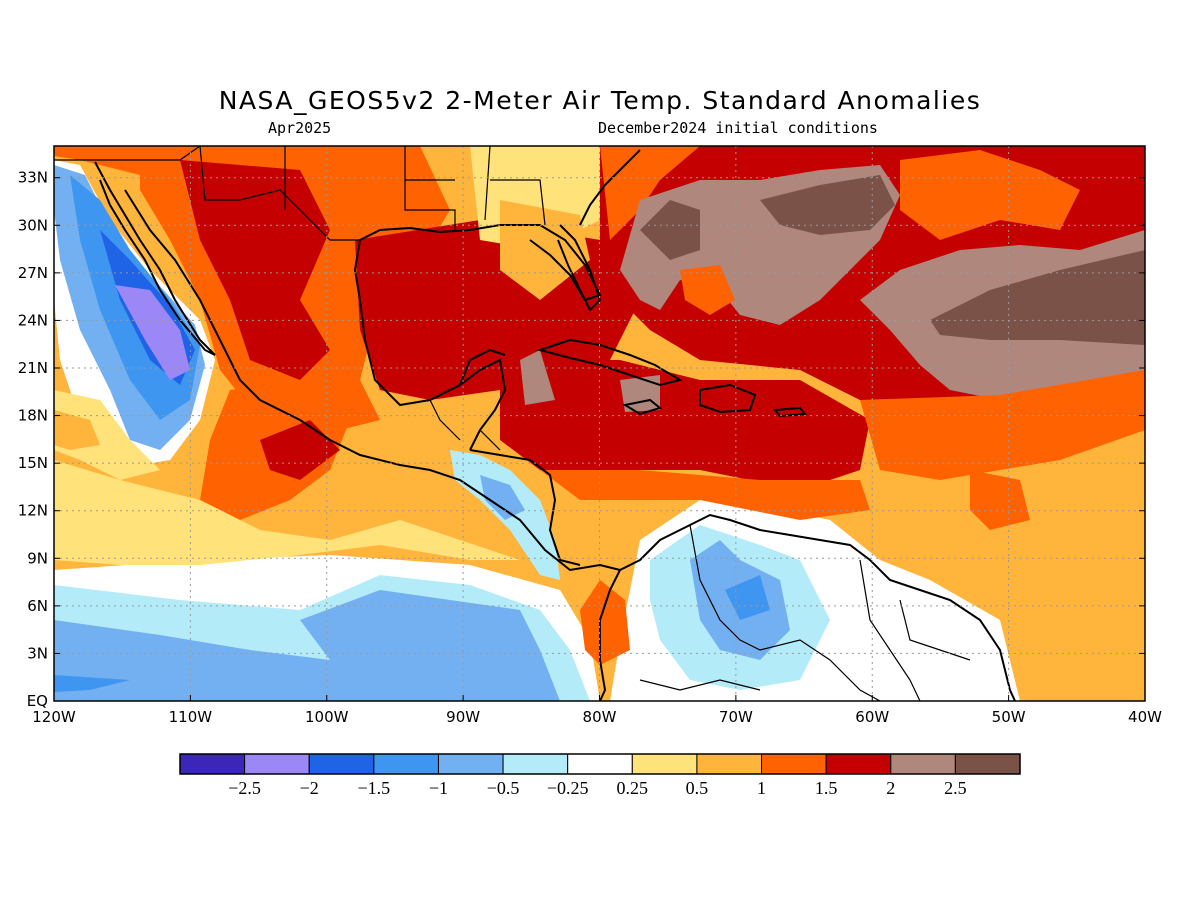 The width and height of the screenshot is (1200, 900). I want to click on atlantic-max-patch-west, so click(670, 230).